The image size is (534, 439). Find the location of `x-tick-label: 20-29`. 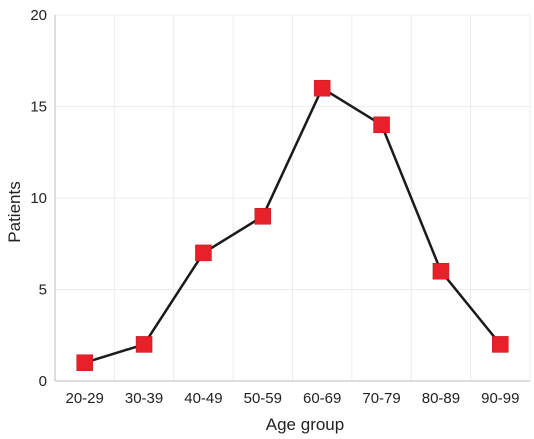

x-tick-label: 20-29 is located at coordinates (85, 398).